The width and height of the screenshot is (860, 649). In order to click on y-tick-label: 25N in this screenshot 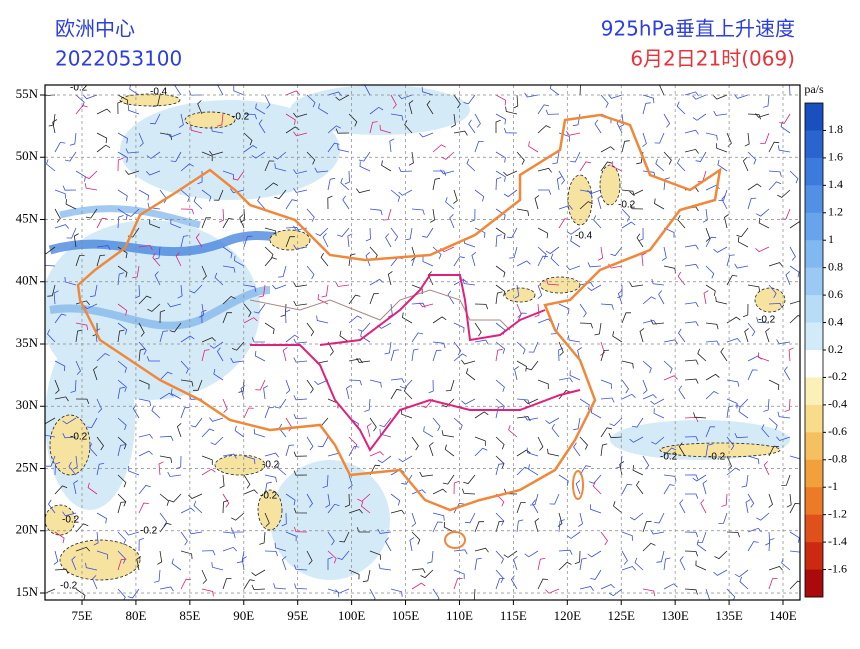, I will do `click(27, 466)`.